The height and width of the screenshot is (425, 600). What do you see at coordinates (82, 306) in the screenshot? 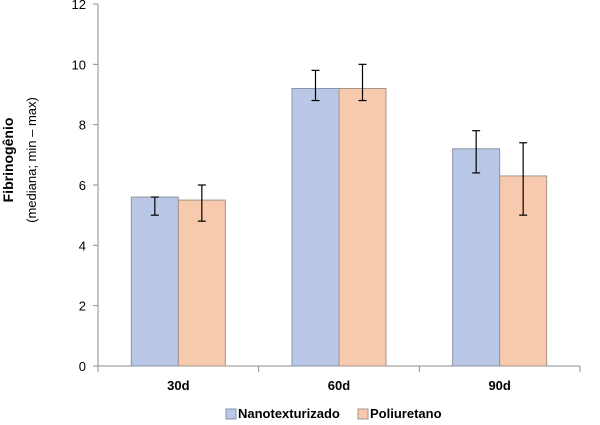
I see `y-tick-label: 2` at bounding box center [82, 306].